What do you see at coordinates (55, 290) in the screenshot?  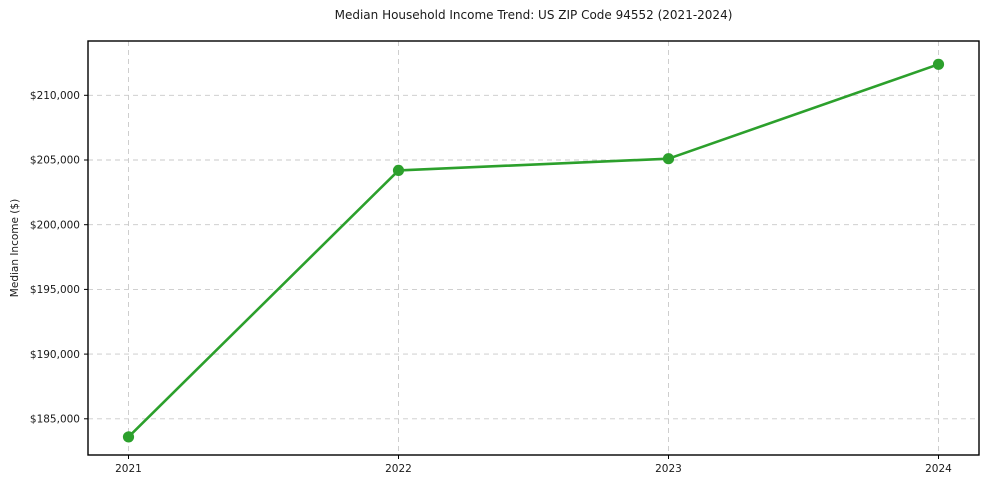 I see `y-tick-label: $195,000` at bounding box center [55, 290].